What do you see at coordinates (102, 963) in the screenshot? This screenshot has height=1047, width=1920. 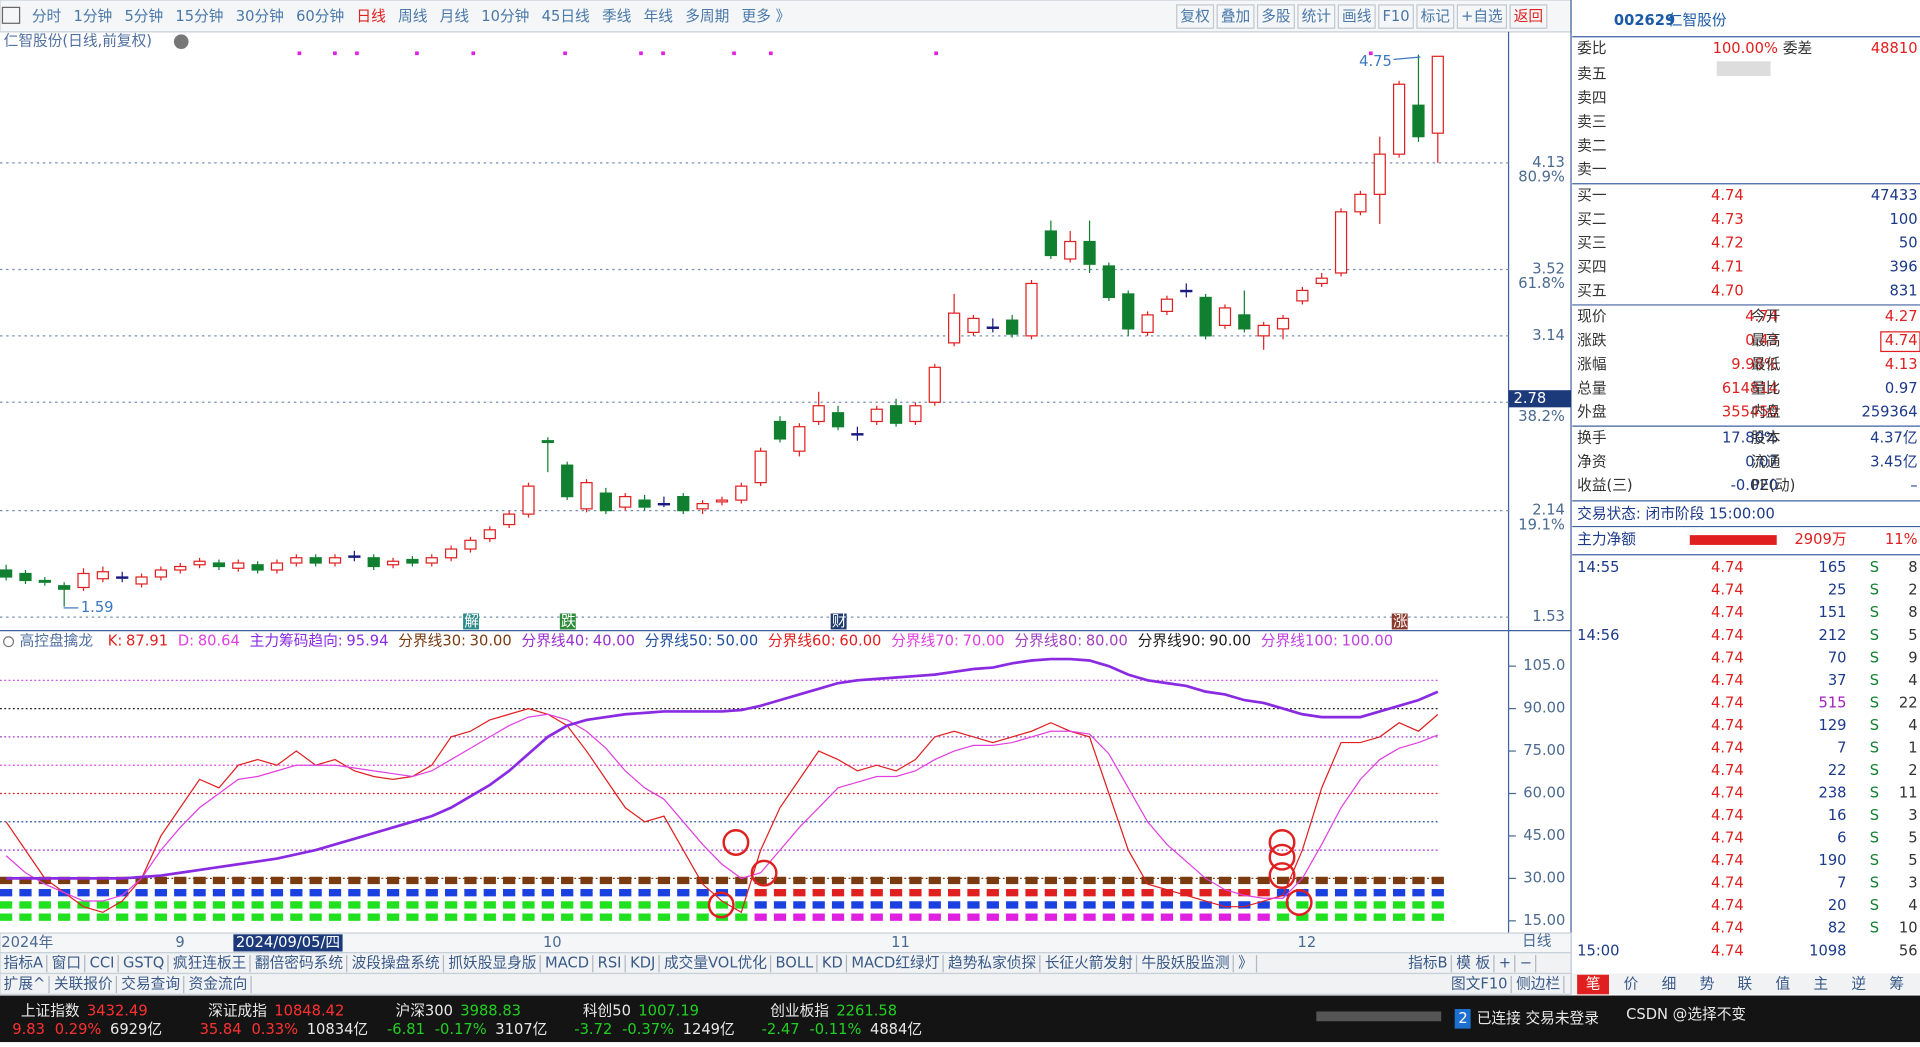 I see `tab: CCI` at bounding box center [102, 963].